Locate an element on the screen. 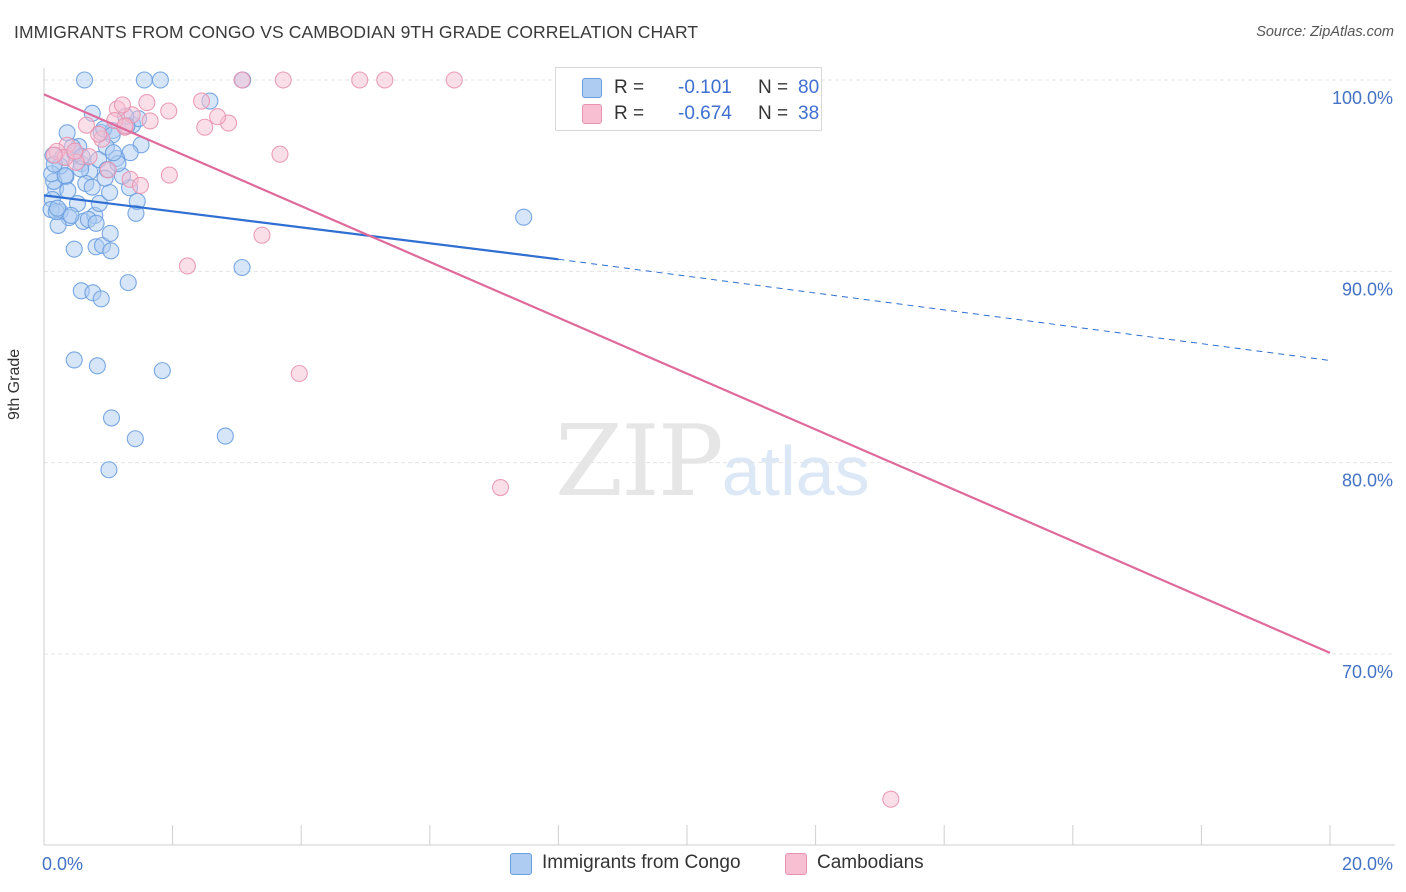  r-label-congo: R = is located at coordinates (629, 87).